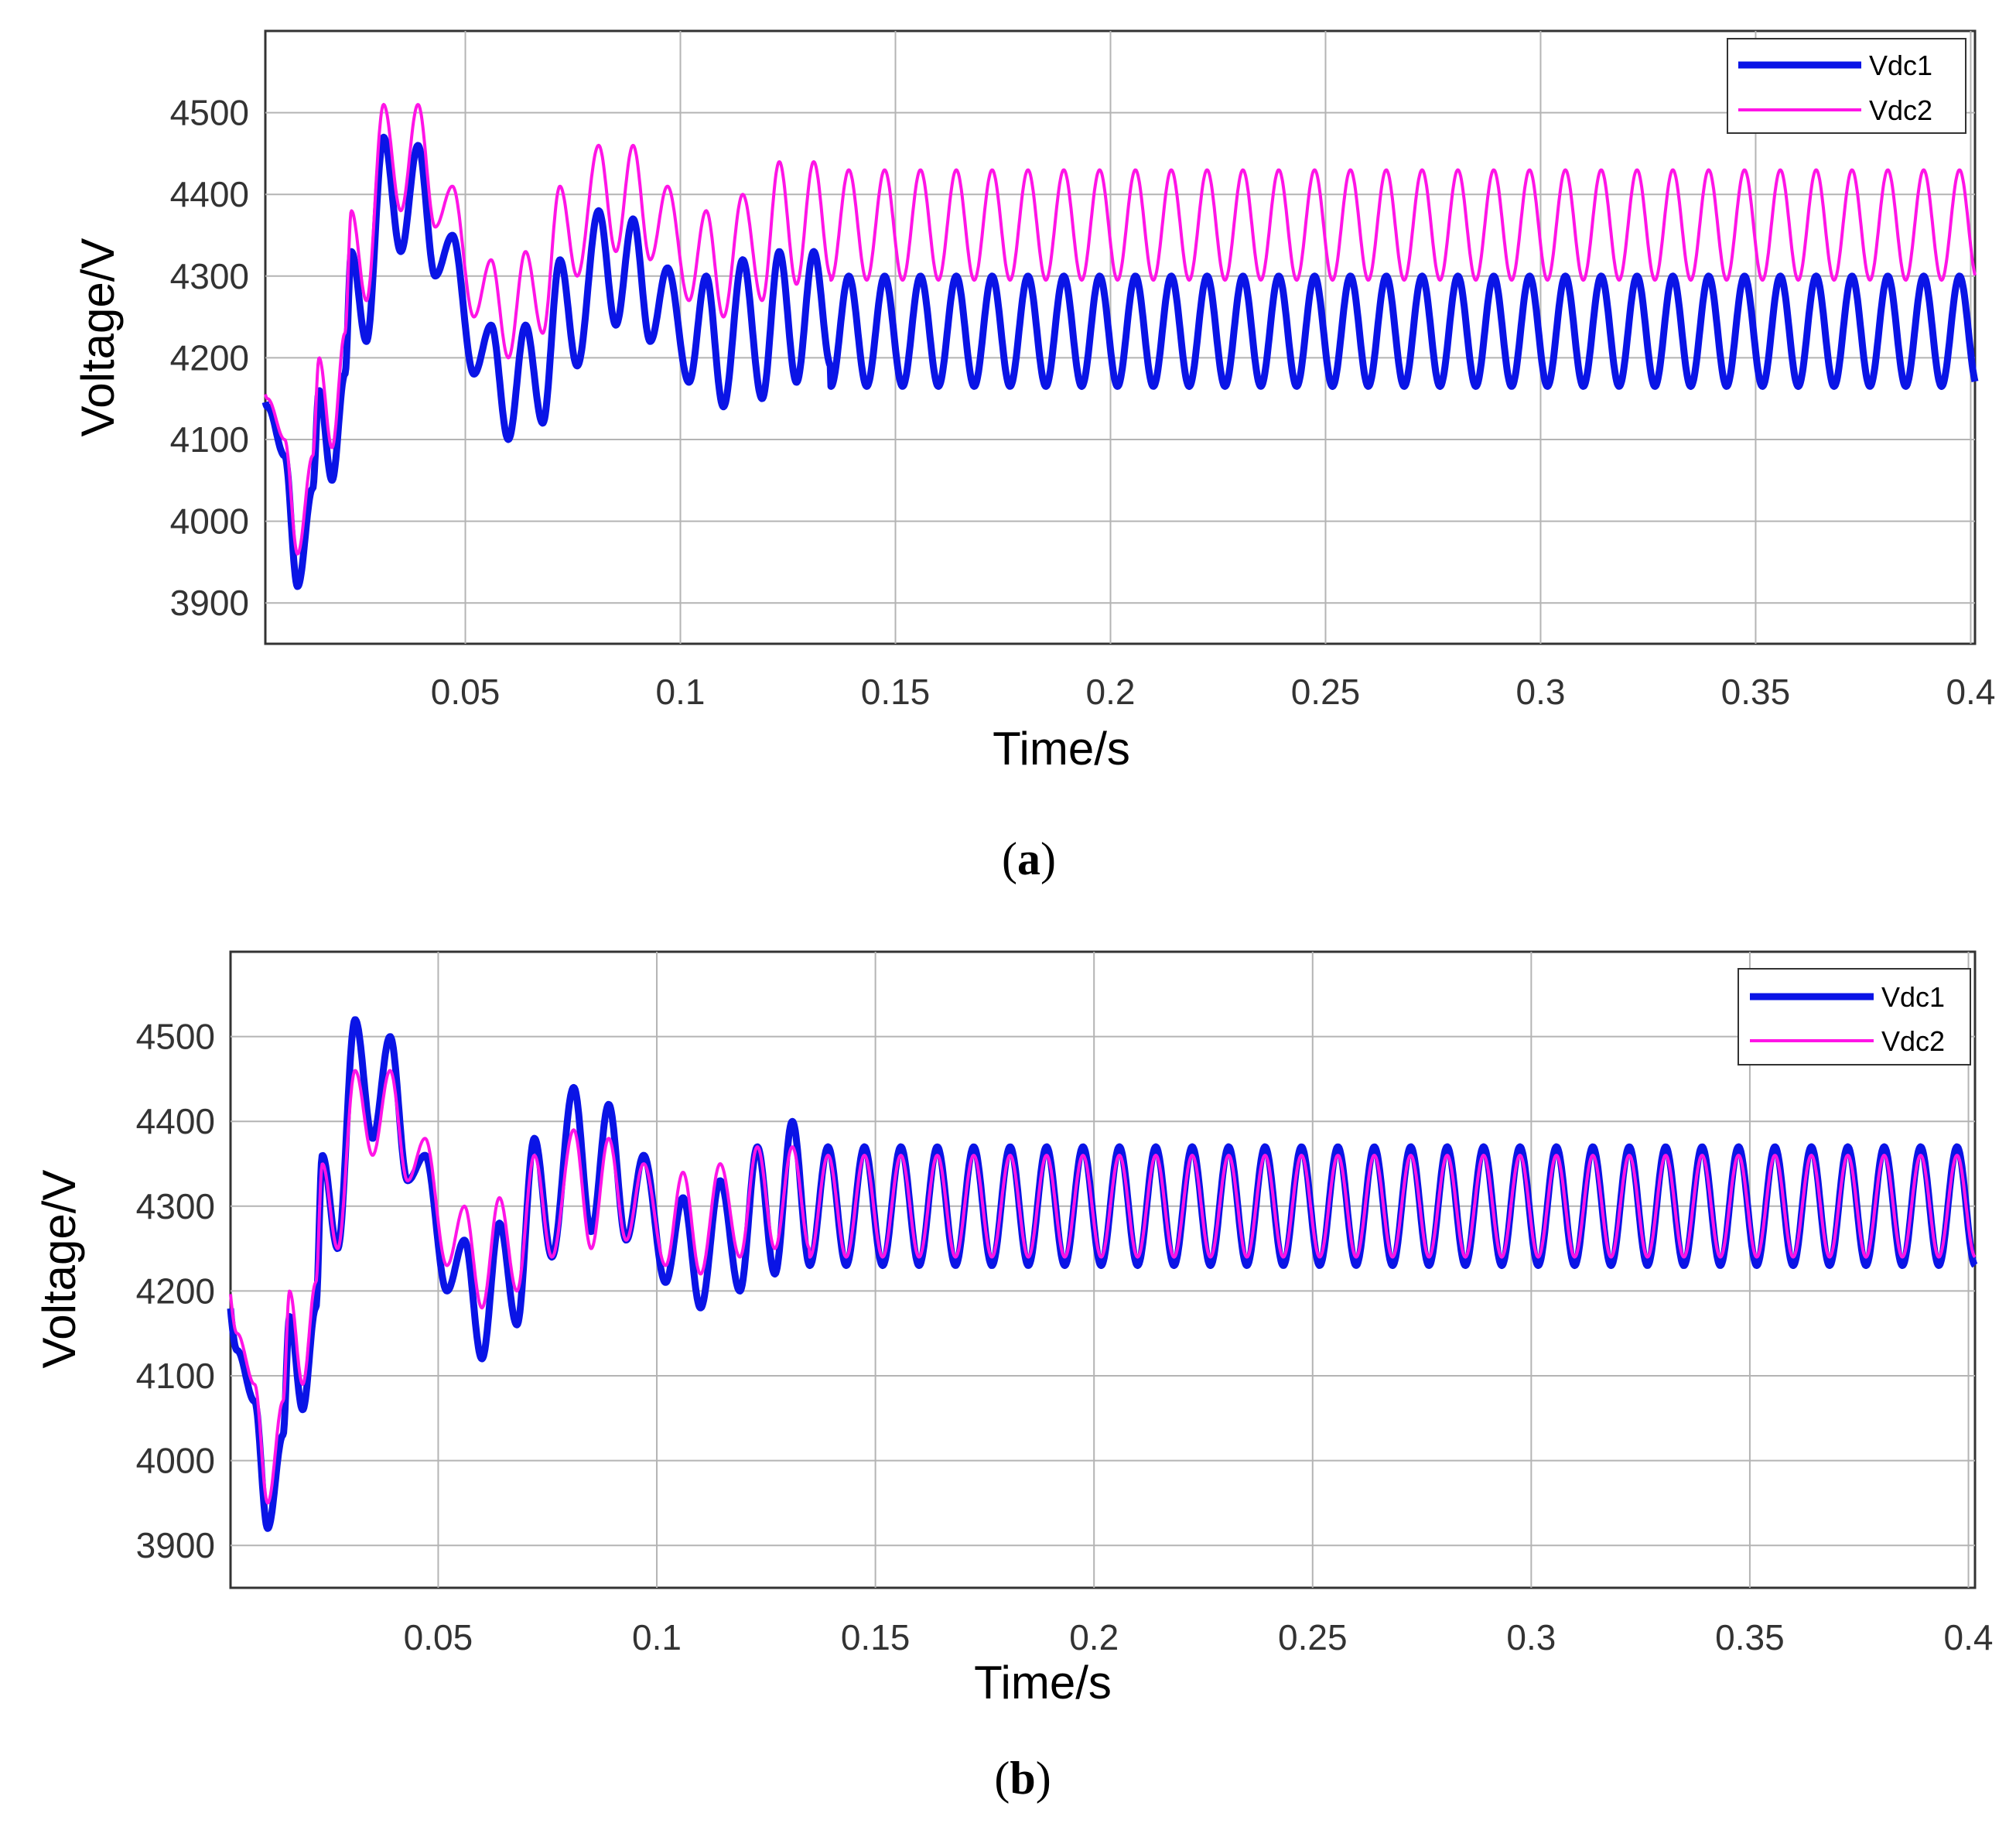 This screenshot has height=1830, width=2016. I want to click on legend-a: Vdc1 Vdc2, so click(1847, 86).